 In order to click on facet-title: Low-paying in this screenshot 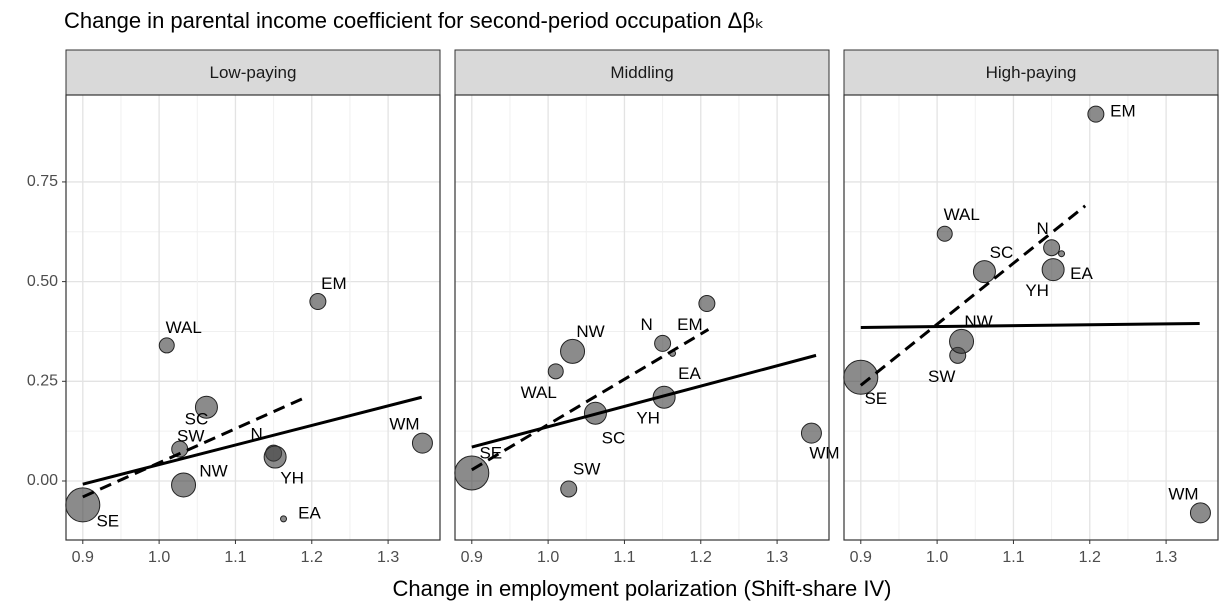, I will do `click(253, 72)`.